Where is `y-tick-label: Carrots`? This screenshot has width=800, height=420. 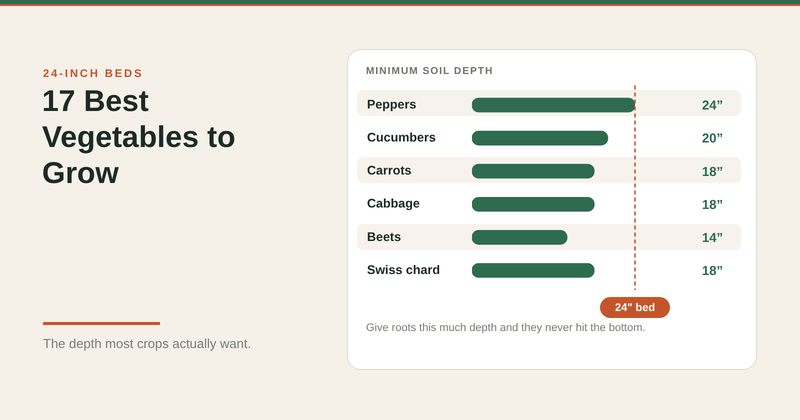
y-tick-label: Carrots is located at coordinates (389, 171).